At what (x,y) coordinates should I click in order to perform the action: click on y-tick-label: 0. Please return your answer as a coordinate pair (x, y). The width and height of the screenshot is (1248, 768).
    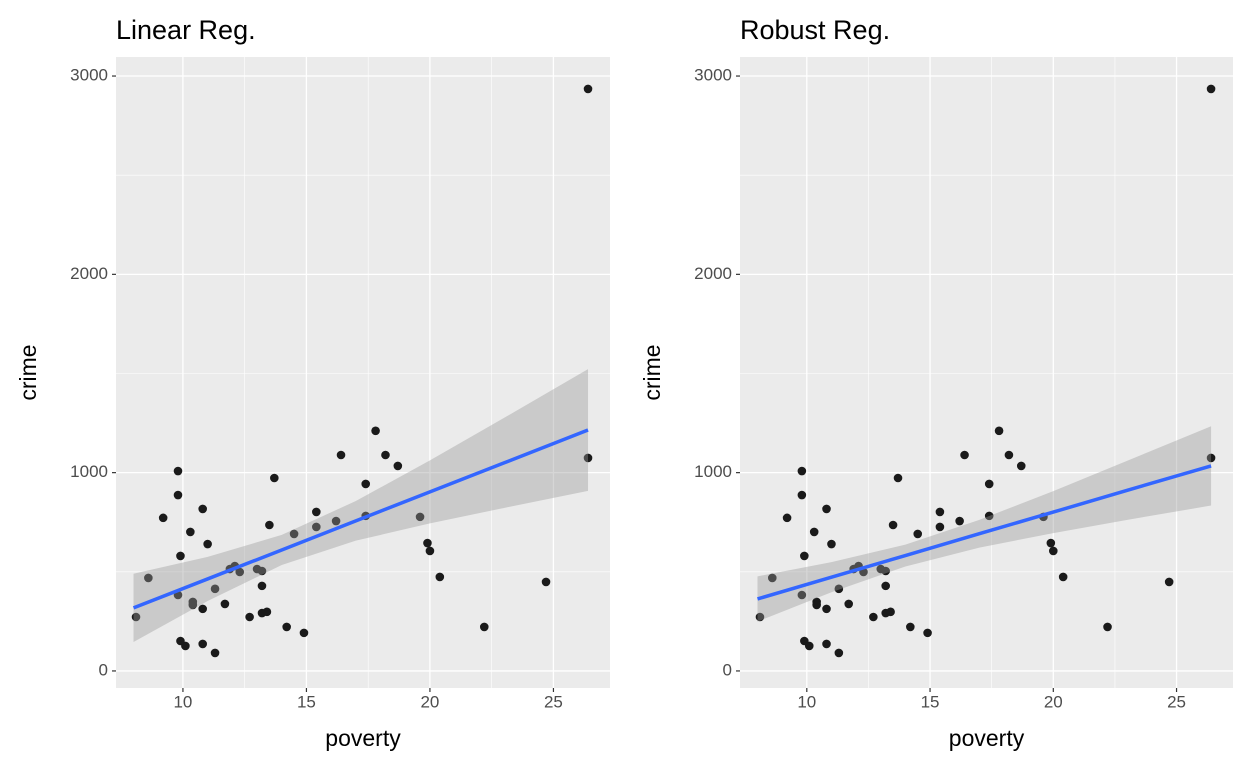
    Looking at the image, I should click on (103, 669).